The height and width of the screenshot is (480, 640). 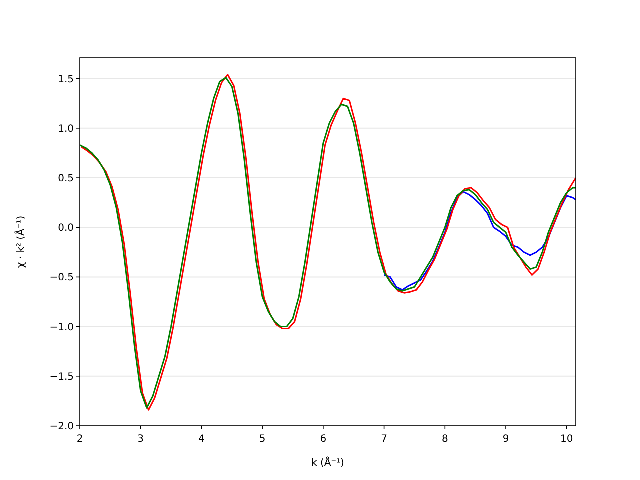 I want to click on x-tick-label: 4, so click(x=201, y=439).